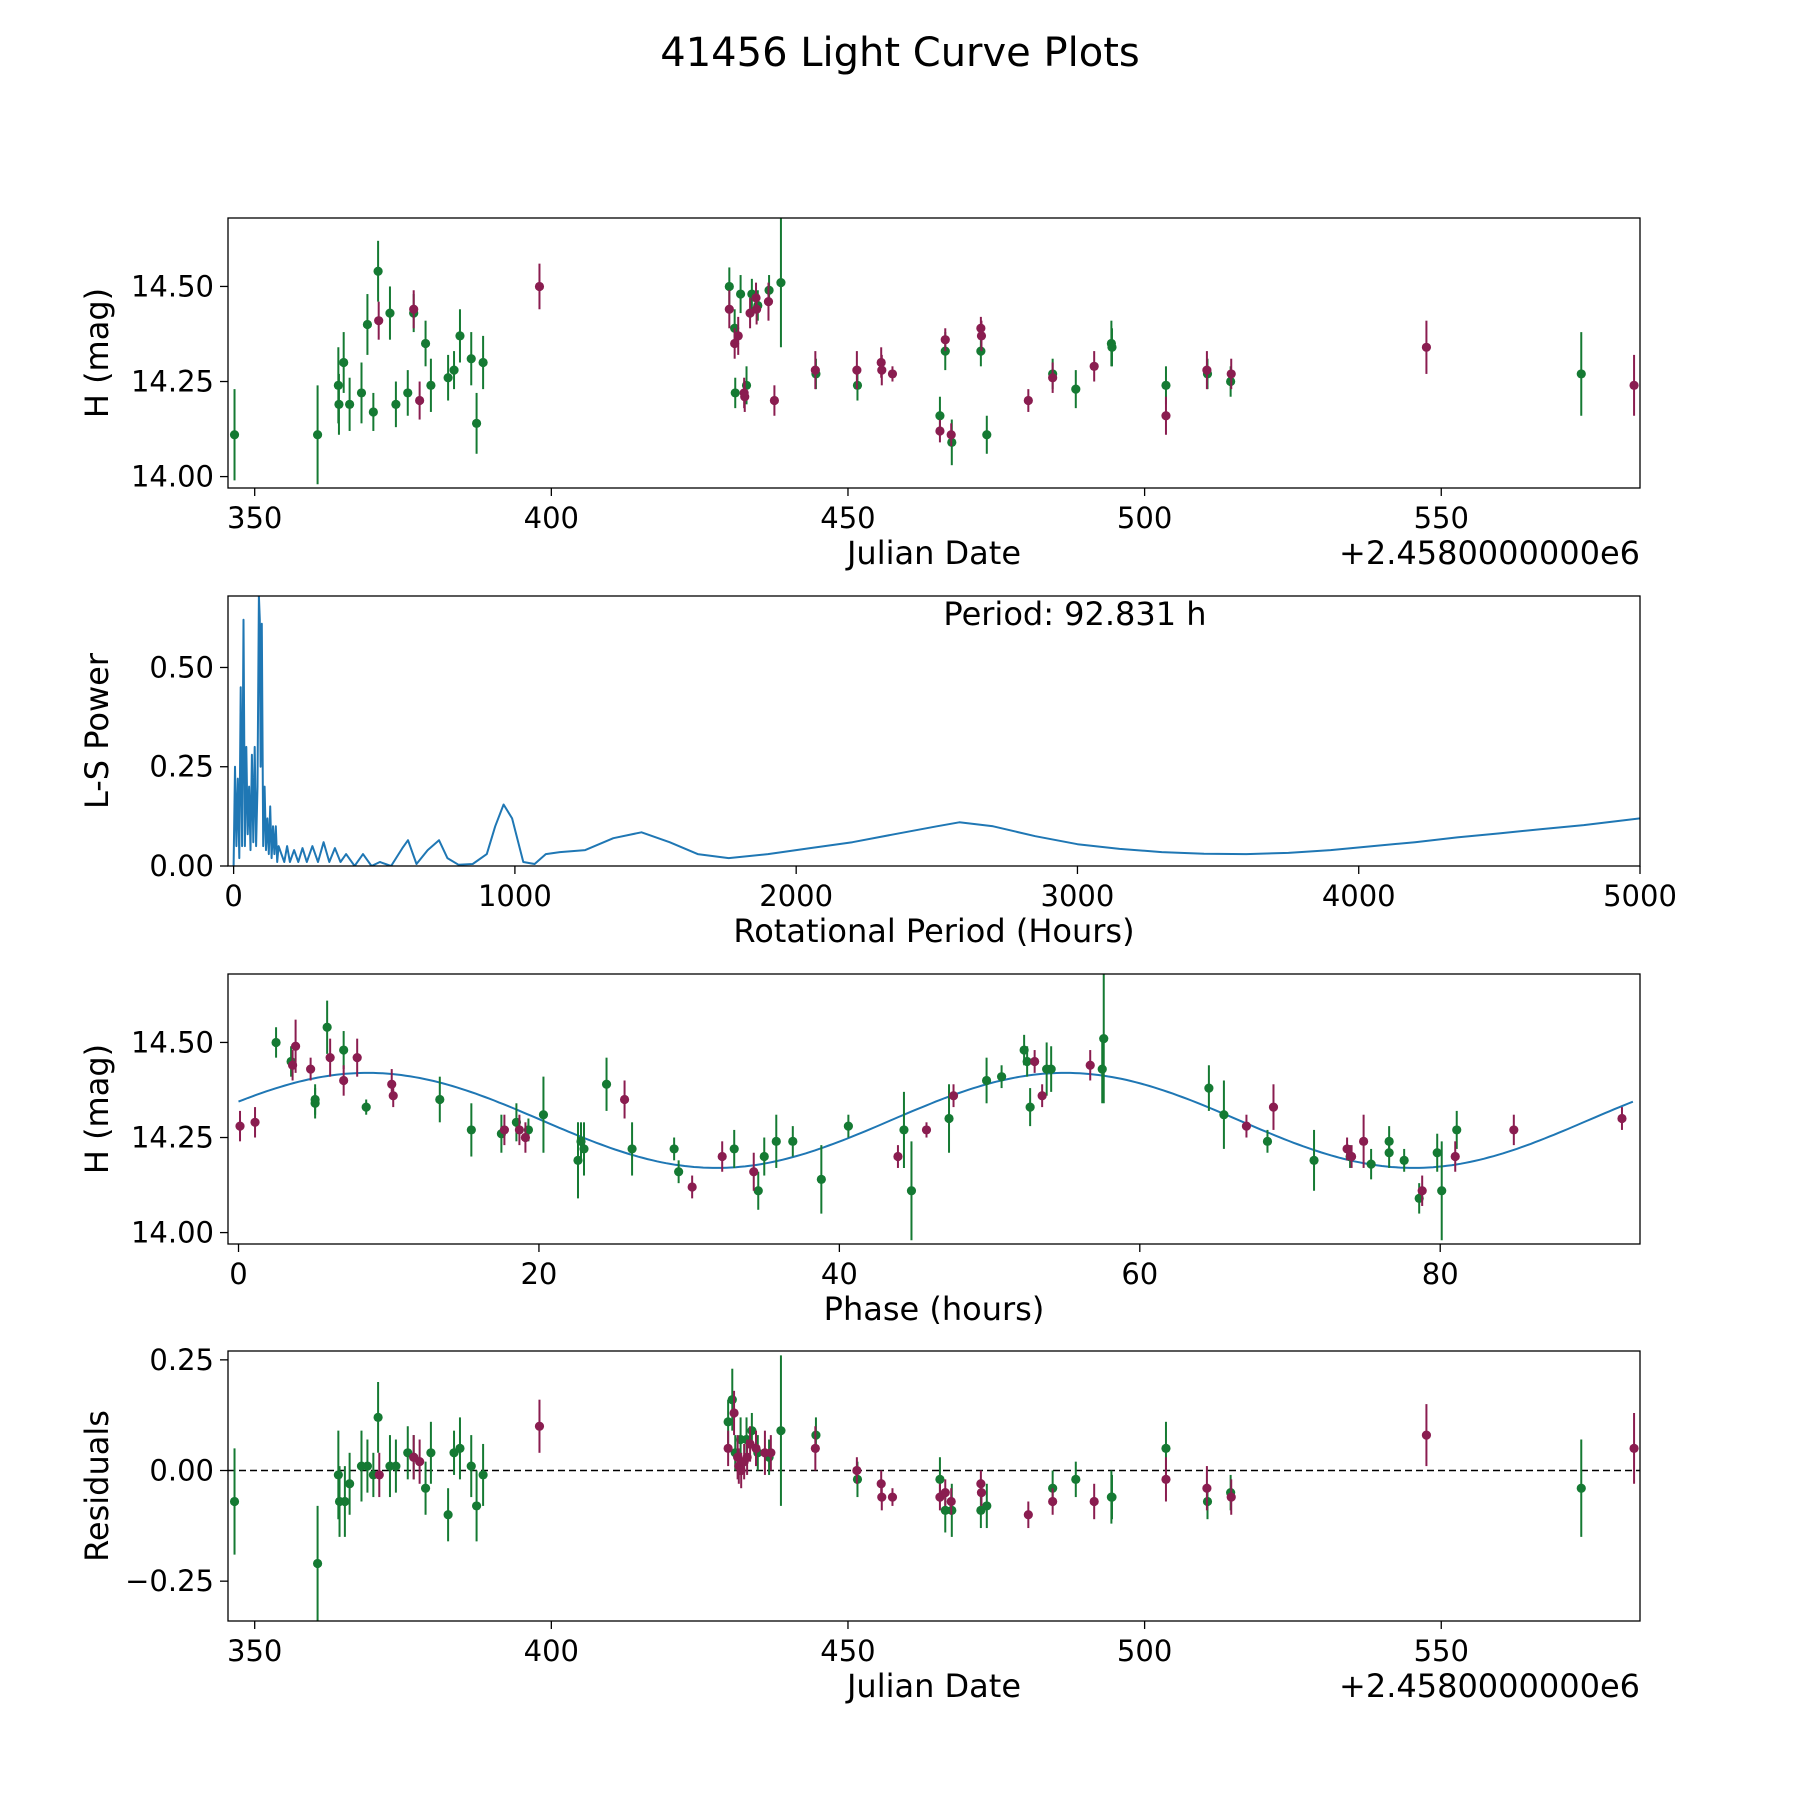  Describe the element at coordinates (936, 731) in the screenshot. I see `periodogram-line` at that location.